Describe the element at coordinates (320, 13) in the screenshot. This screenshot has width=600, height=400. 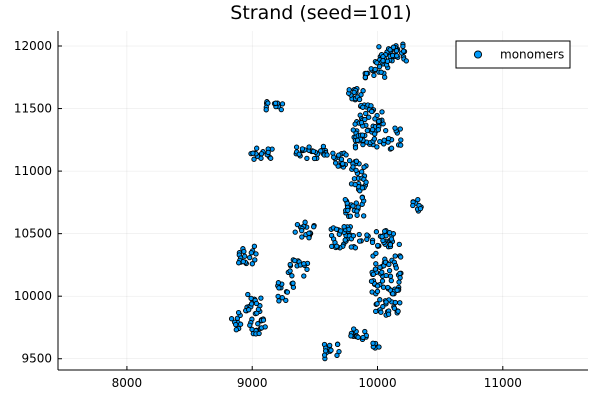
I see `chart-title: Strand (seed=101)` at that location.